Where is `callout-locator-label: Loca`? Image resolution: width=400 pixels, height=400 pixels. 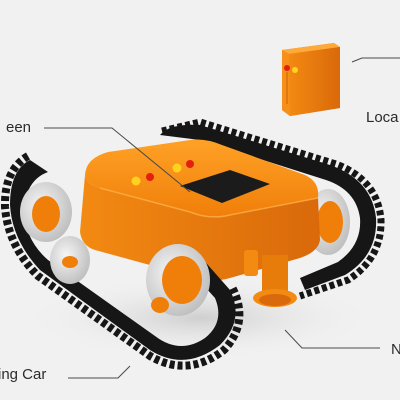 callout-locator-label: Loca is located at coordinates (382, 117).